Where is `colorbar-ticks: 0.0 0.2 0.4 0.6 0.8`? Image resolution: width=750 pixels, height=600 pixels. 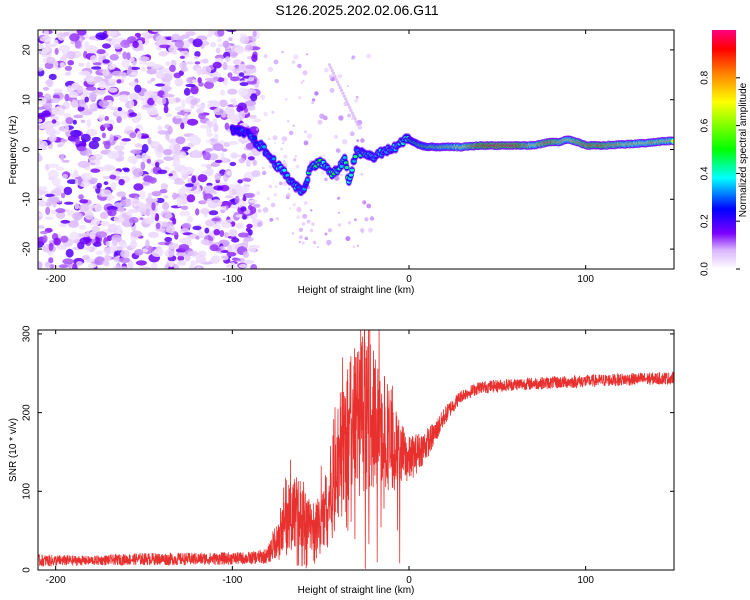 colorbar-ticks: 0.0 0.2 0.4 0.6 0.8 is located at coordinates (720, 173).